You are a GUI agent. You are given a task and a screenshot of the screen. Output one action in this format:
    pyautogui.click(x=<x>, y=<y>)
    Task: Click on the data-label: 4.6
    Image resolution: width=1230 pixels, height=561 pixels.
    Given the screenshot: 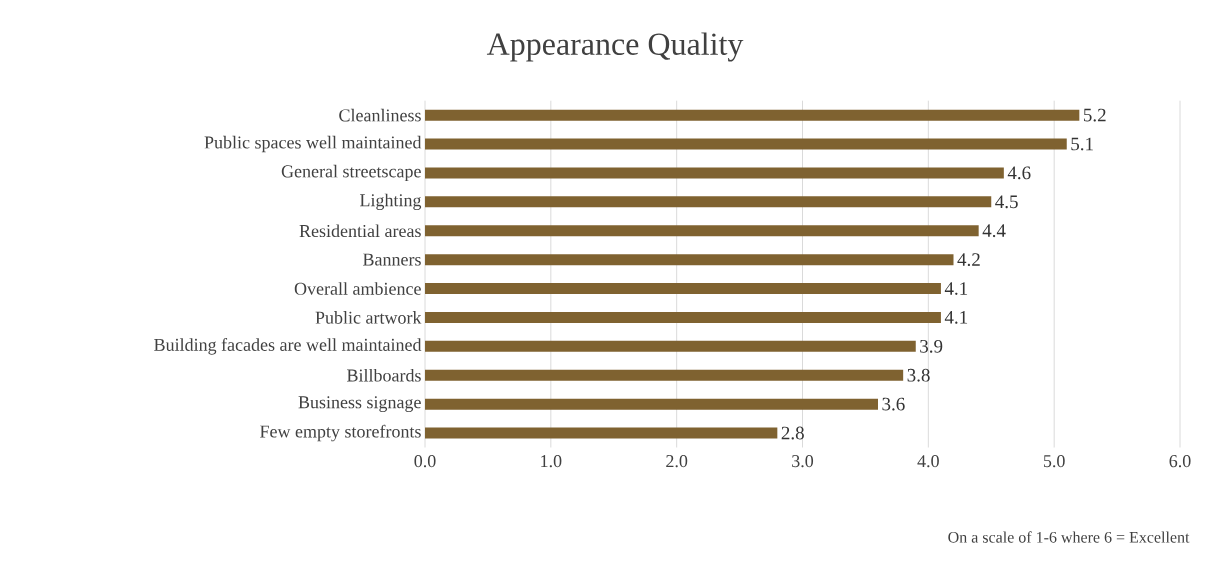 What is the action you would take?
    pyautogui.click(x=1019, y=173)
    